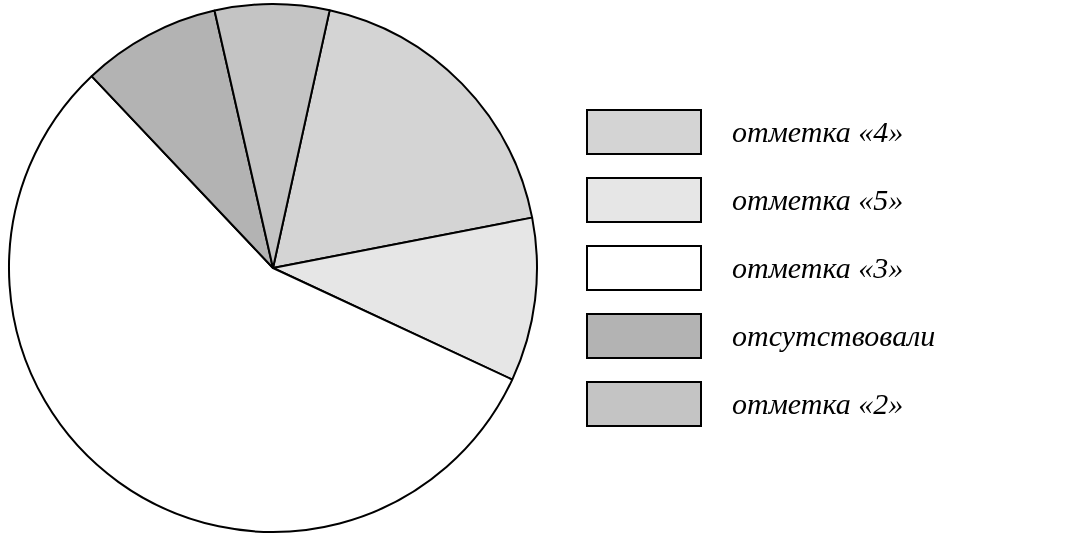 The image size is (1076, 536). I want to click on legend-label: отметка «4», so click(818, 132).